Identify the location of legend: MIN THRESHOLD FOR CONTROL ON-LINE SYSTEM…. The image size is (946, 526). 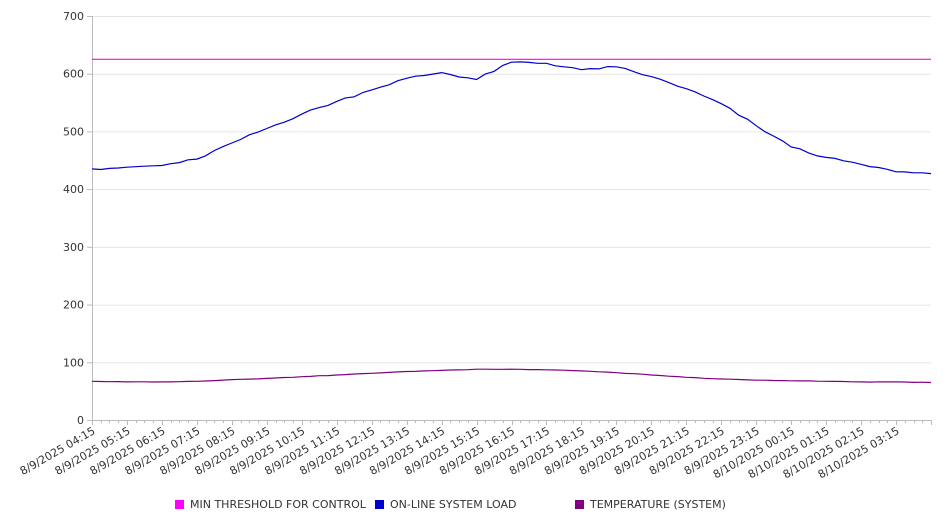
(473, 506).